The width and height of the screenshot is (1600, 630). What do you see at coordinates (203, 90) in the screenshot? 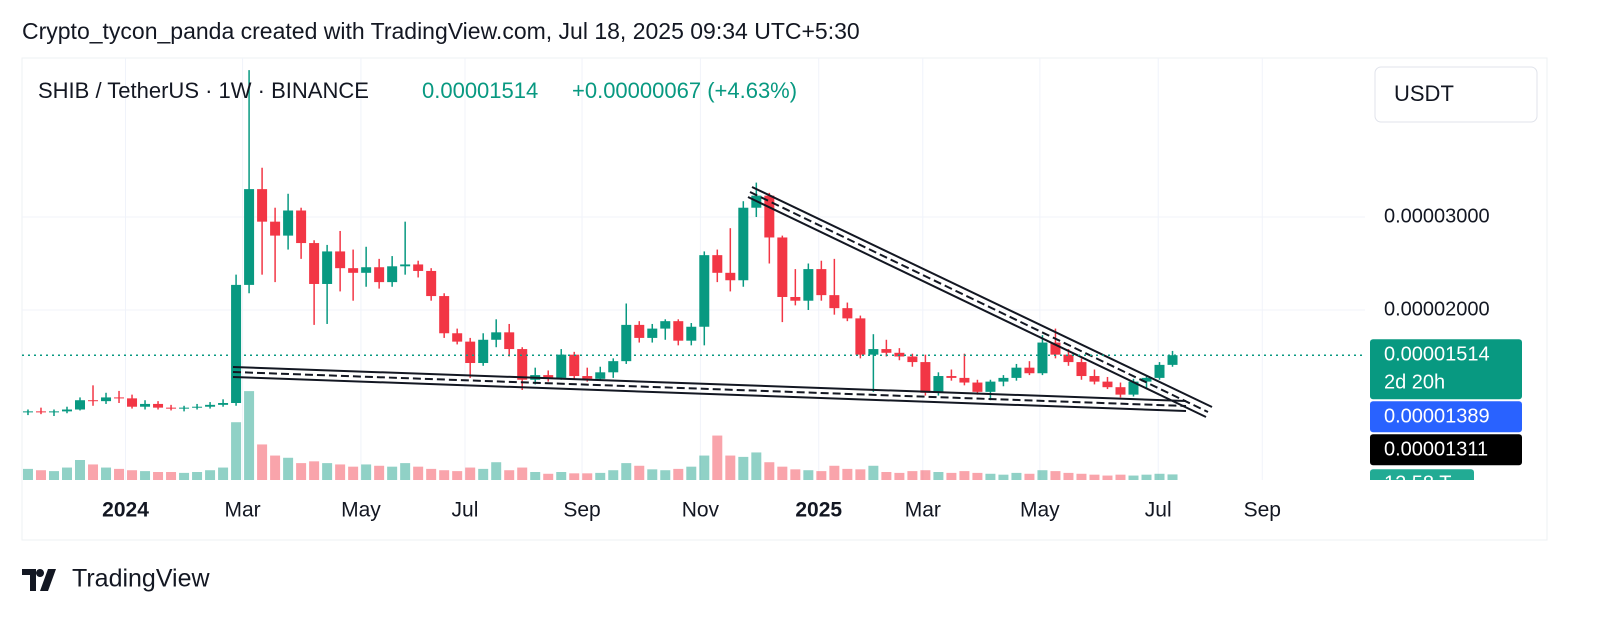
I see `symbol: SHIB / TetherUS · 1W · BINANCE` at bounding box center [203, 90].